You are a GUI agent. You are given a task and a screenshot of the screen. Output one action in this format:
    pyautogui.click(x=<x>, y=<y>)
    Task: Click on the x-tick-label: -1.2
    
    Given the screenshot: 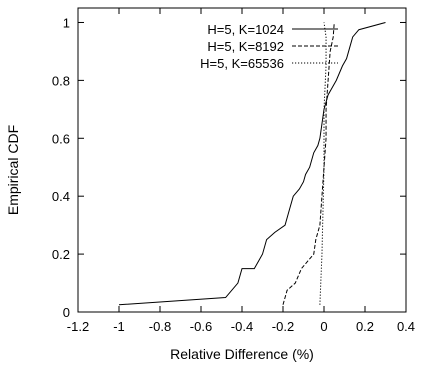 What is the action you would take?
    pyautogui.click(x=78, y=326)
    